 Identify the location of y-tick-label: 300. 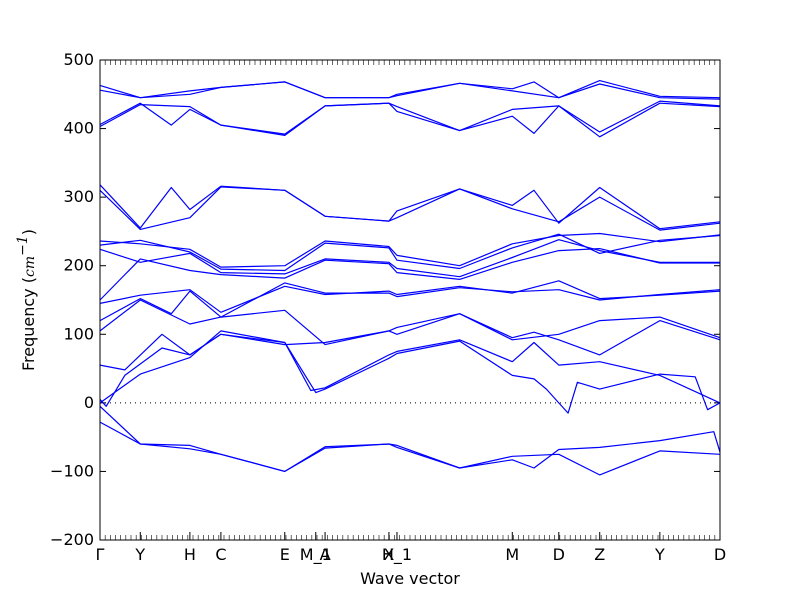
(78, 196).